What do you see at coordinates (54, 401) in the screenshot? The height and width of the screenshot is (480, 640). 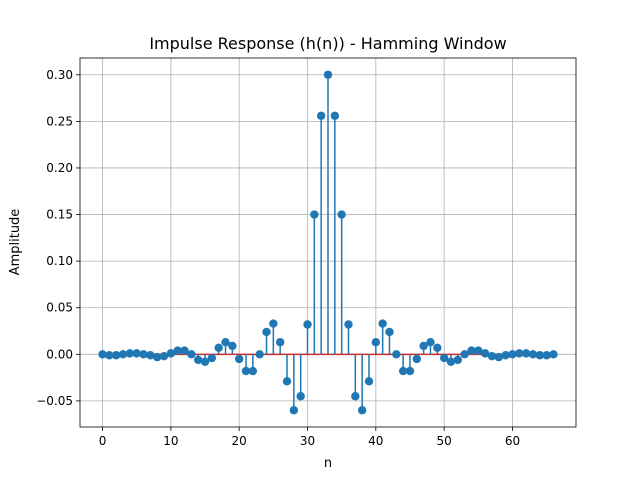 I see `y-tick-label: −0.05` at bounding box center [54, 401].